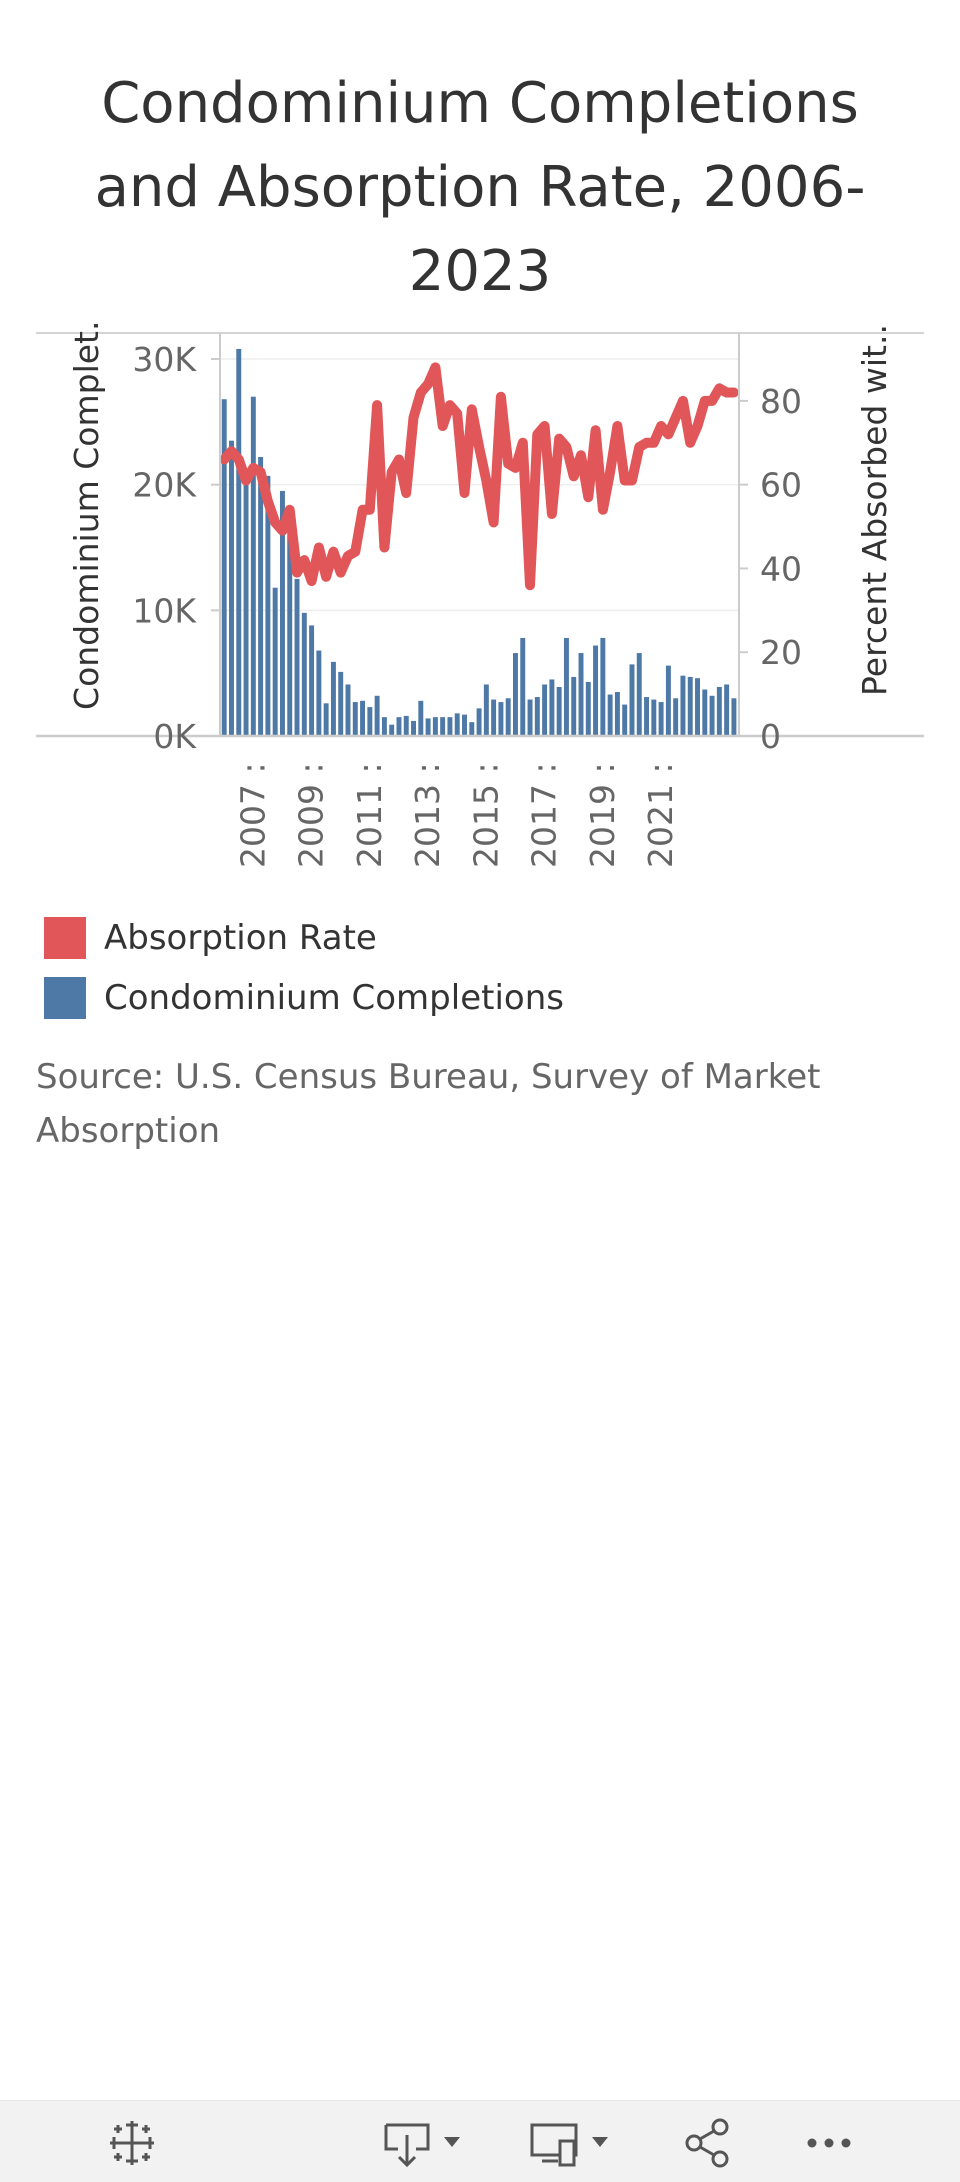  Describe the element at coordinates (781, 485) in the screenshot. I see `right-tick-label: 60` at that location.